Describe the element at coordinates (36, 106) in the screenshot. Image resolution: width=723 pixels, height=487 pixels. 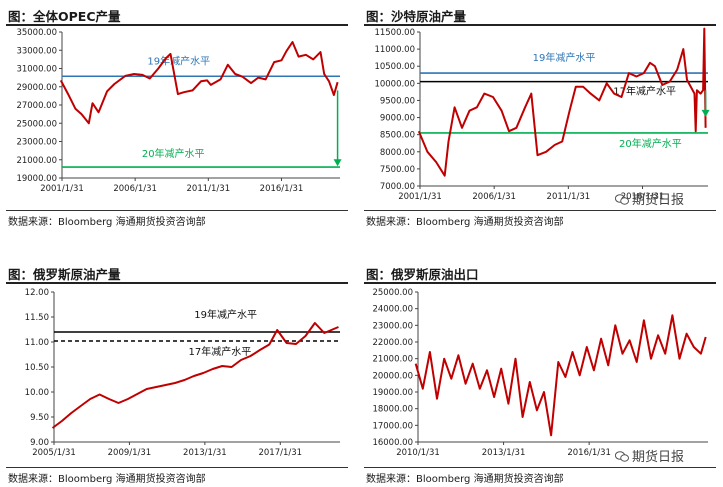
I see `y-tick-label-2700000: 27000.00` at that location.